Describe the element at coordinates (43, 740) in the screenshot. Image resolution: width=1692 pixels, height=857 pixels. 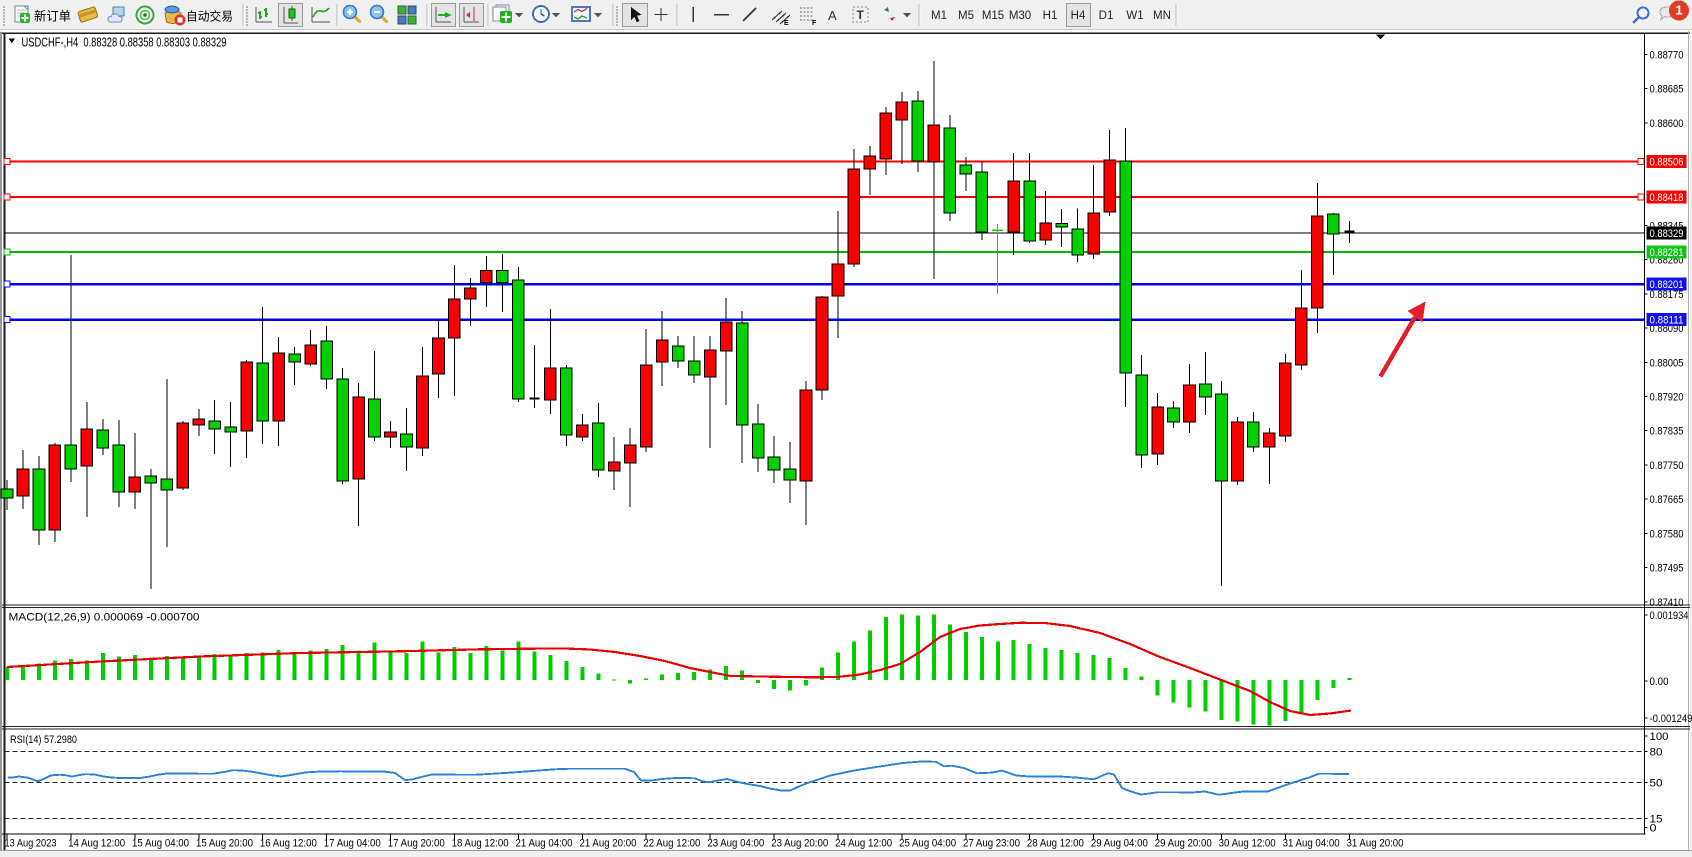
I see `svg-text: RSI(14) 57.2980` at that location.